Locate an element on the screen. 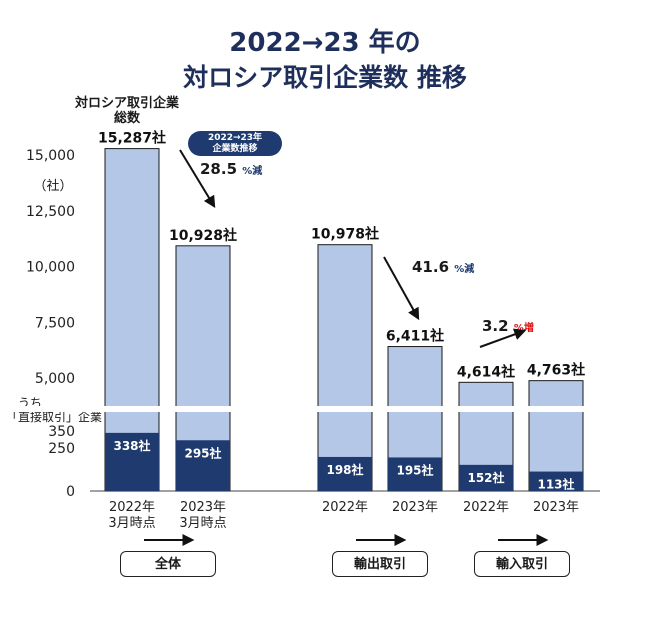 The image size is (650, 626). change-import-value: 3.2 is located at coordinates (495, 326).